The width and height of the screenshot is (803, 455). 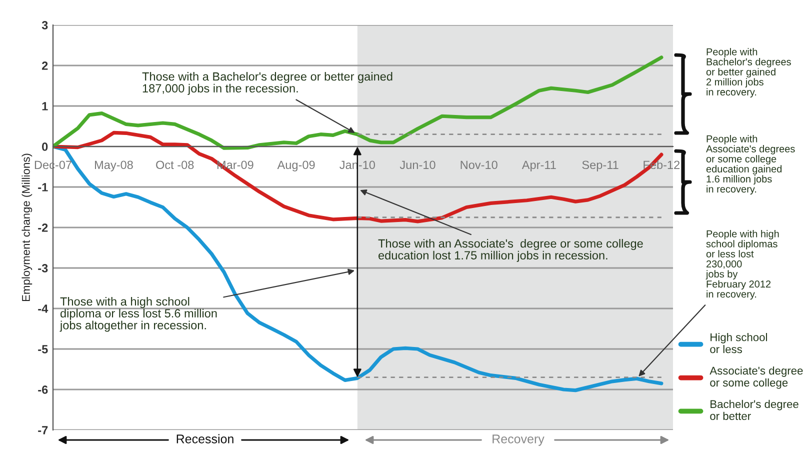 What do you see at coordinates (267, 83) in the screenshot?
I see `annotation: Those with a Bachelor's degree or better gained 187,000 jobs in the recession.` at bounding box center [267, 83].